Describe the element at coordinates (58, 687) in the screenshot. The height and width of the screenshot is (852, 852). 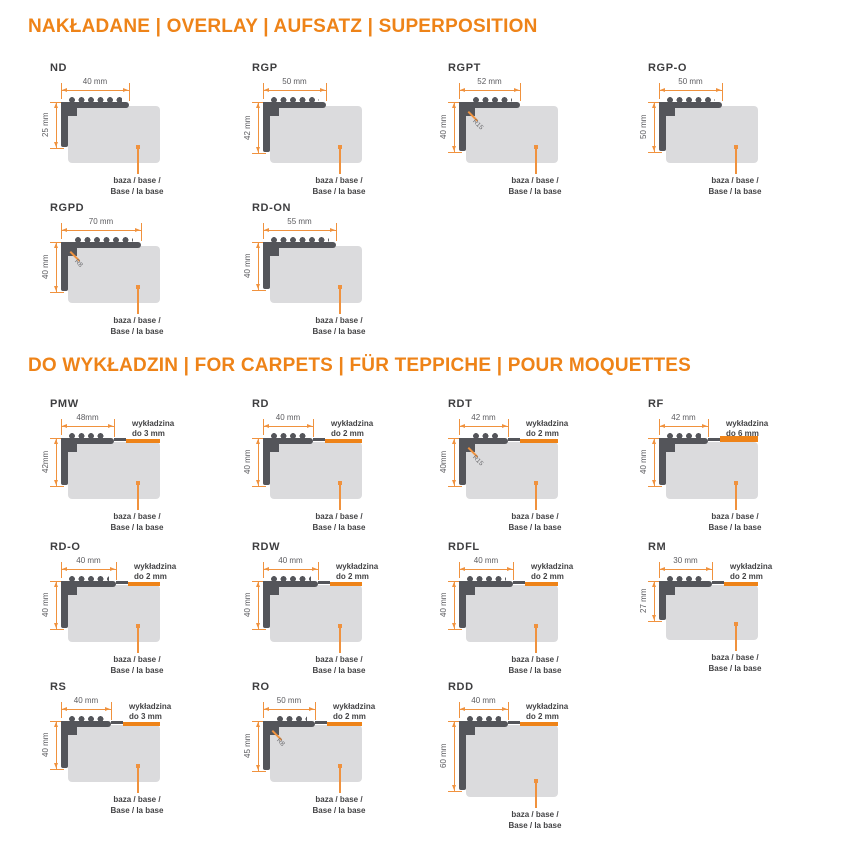
I see `profile-name: RS` at that location.